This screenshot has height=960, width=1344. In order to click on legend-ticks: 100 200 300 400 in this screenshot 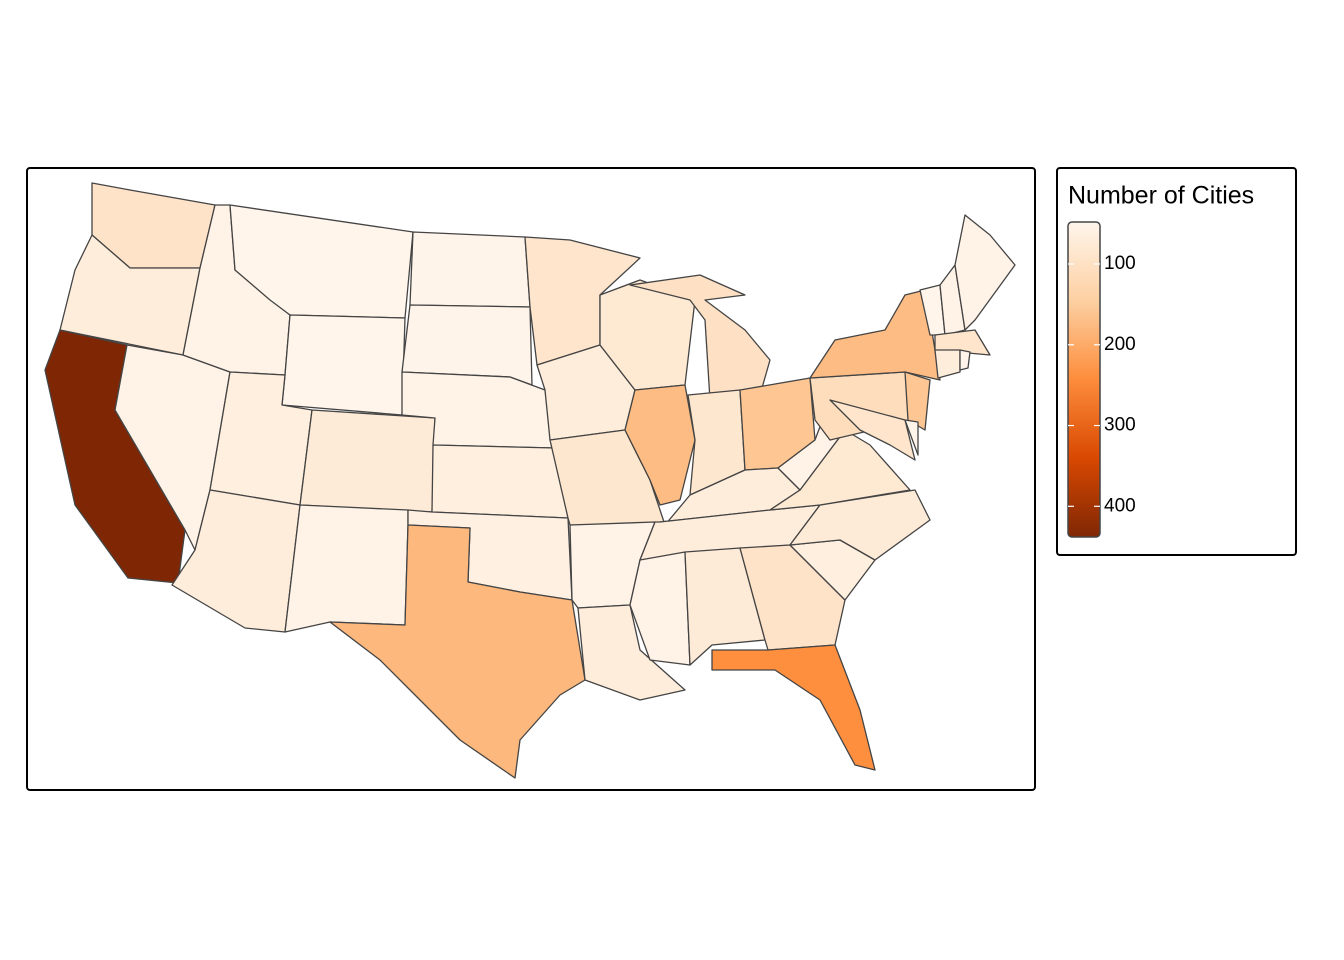, I will do `click(1102, 384)`.